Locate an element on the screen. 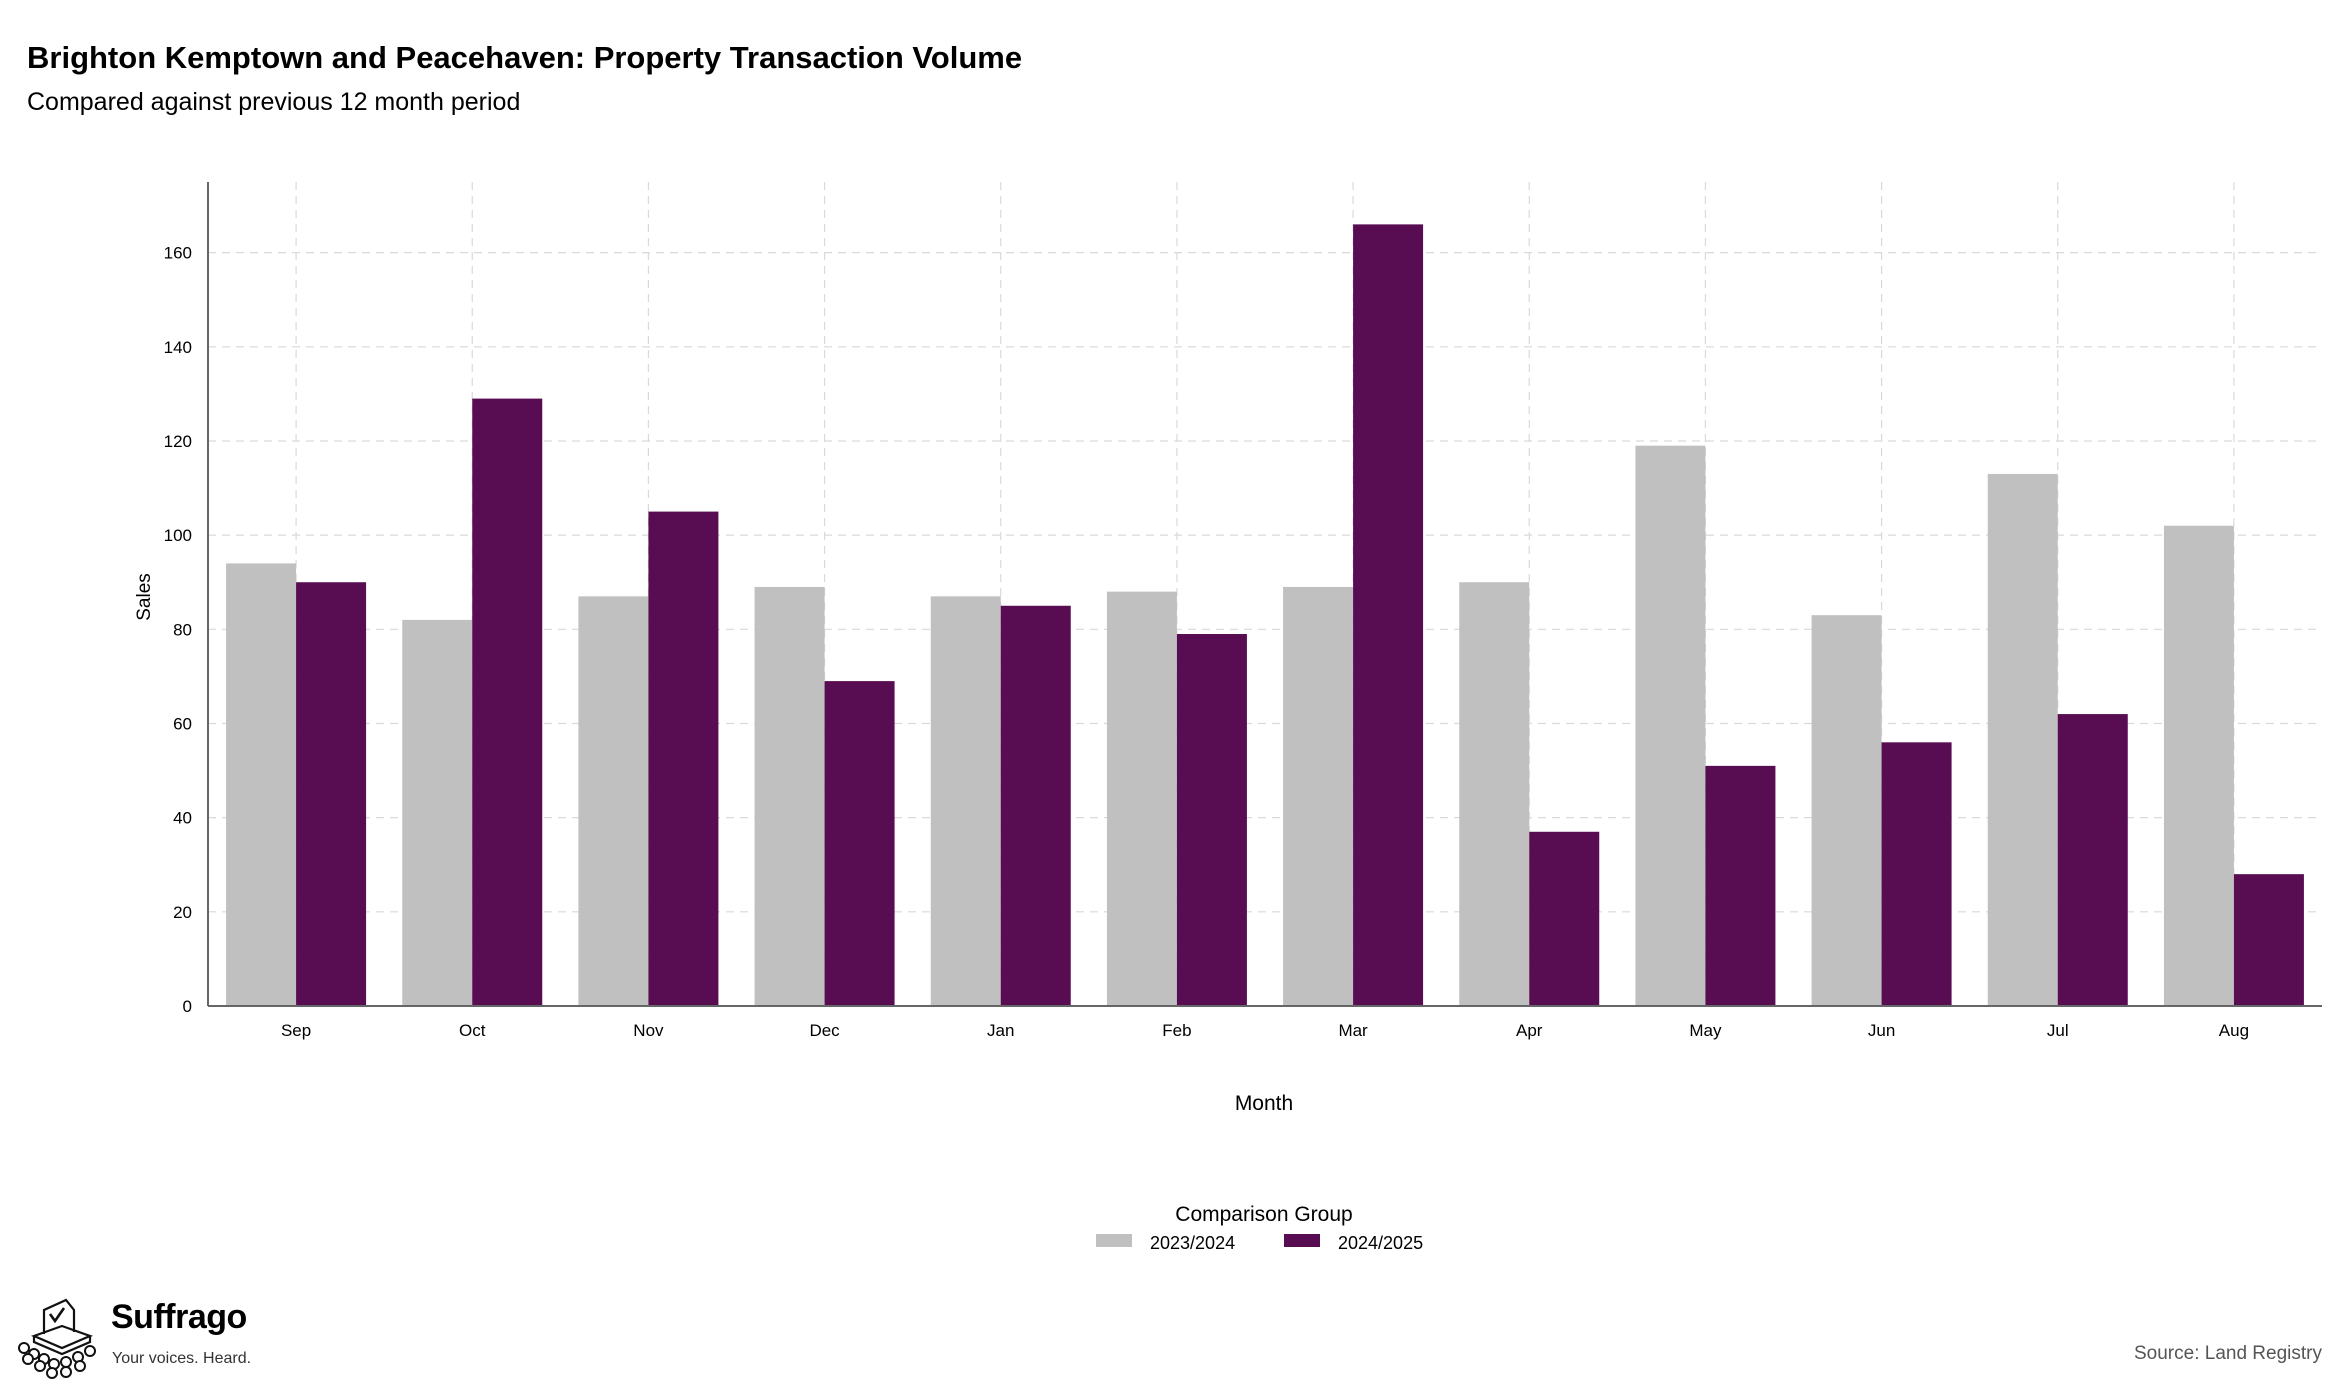 The height and width of the screenshot is (1388, 2334). bar-2024-2025-feb is located at coordinates (1211, 820).